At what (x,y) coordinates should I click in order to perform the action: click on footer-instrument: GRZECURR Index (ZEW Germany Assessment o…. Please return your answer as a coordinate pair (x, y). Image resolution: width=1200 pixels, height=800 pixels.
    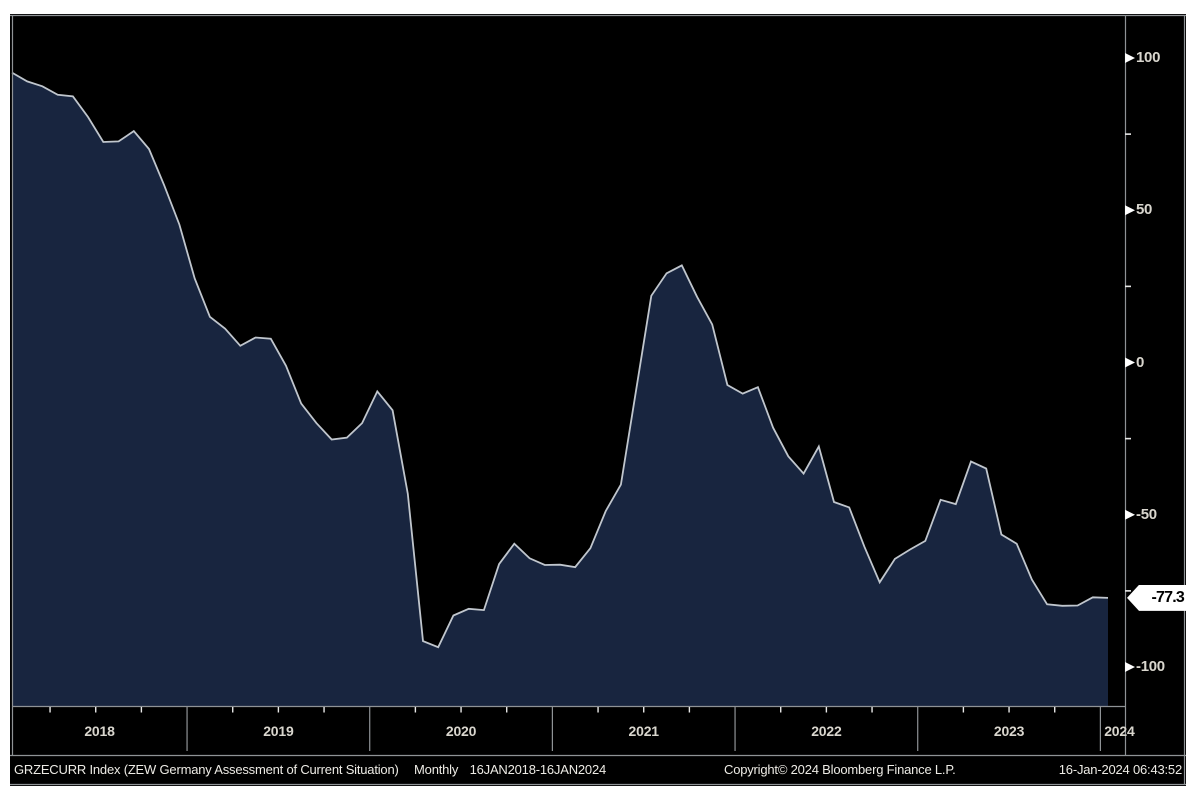
    Looking at the image, I should click on (206, 769).